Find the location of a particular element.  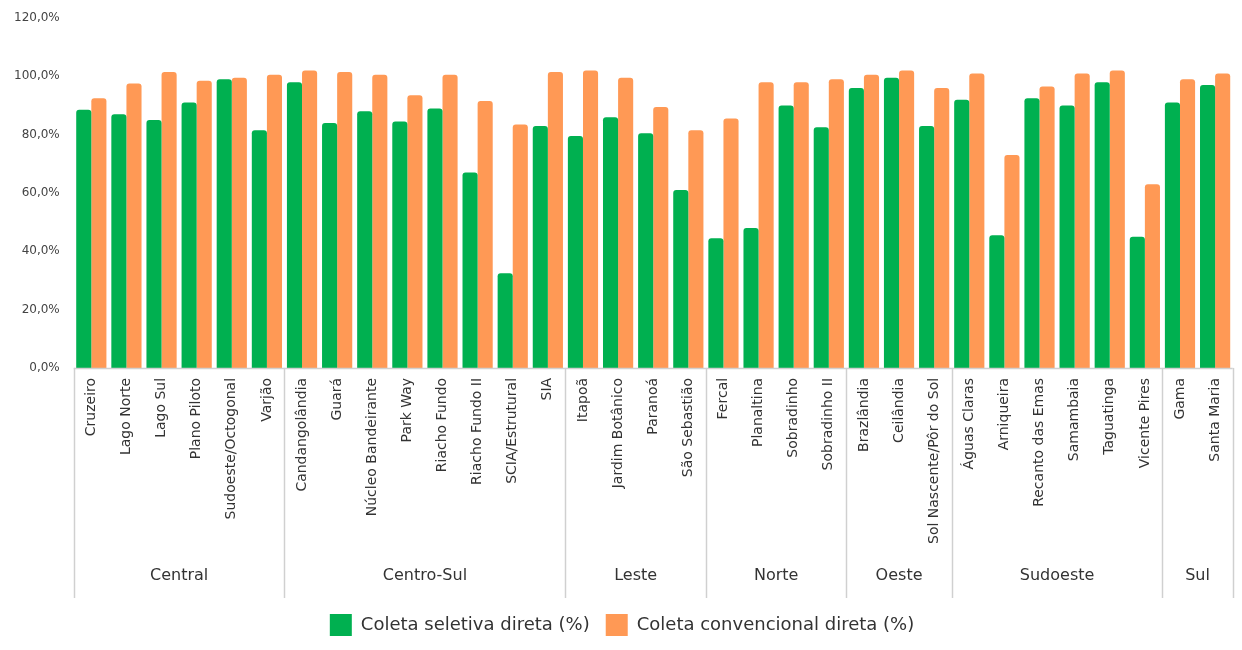

x-tick-label: Taguatinga is located at coordinates (1108, 416).